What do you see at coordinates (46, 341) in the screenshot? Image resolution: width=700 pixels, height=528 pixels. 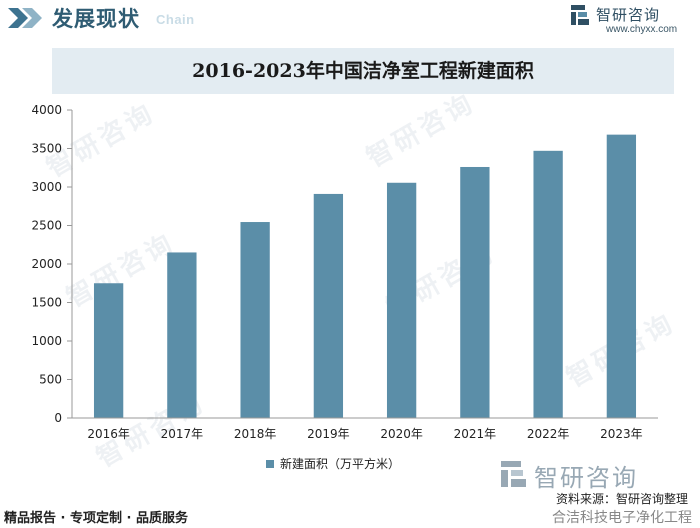 I see `y-tick-label: 1000` at bounding box center [46, 341].